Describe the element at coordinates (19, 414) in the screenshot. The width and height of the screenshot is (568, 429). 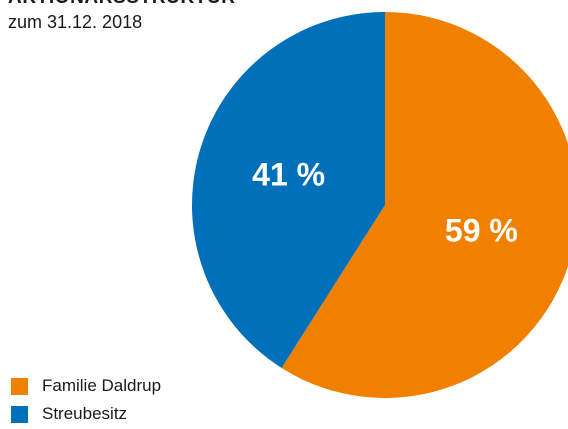
I see `legend-swatch-streubesitz` at that location.